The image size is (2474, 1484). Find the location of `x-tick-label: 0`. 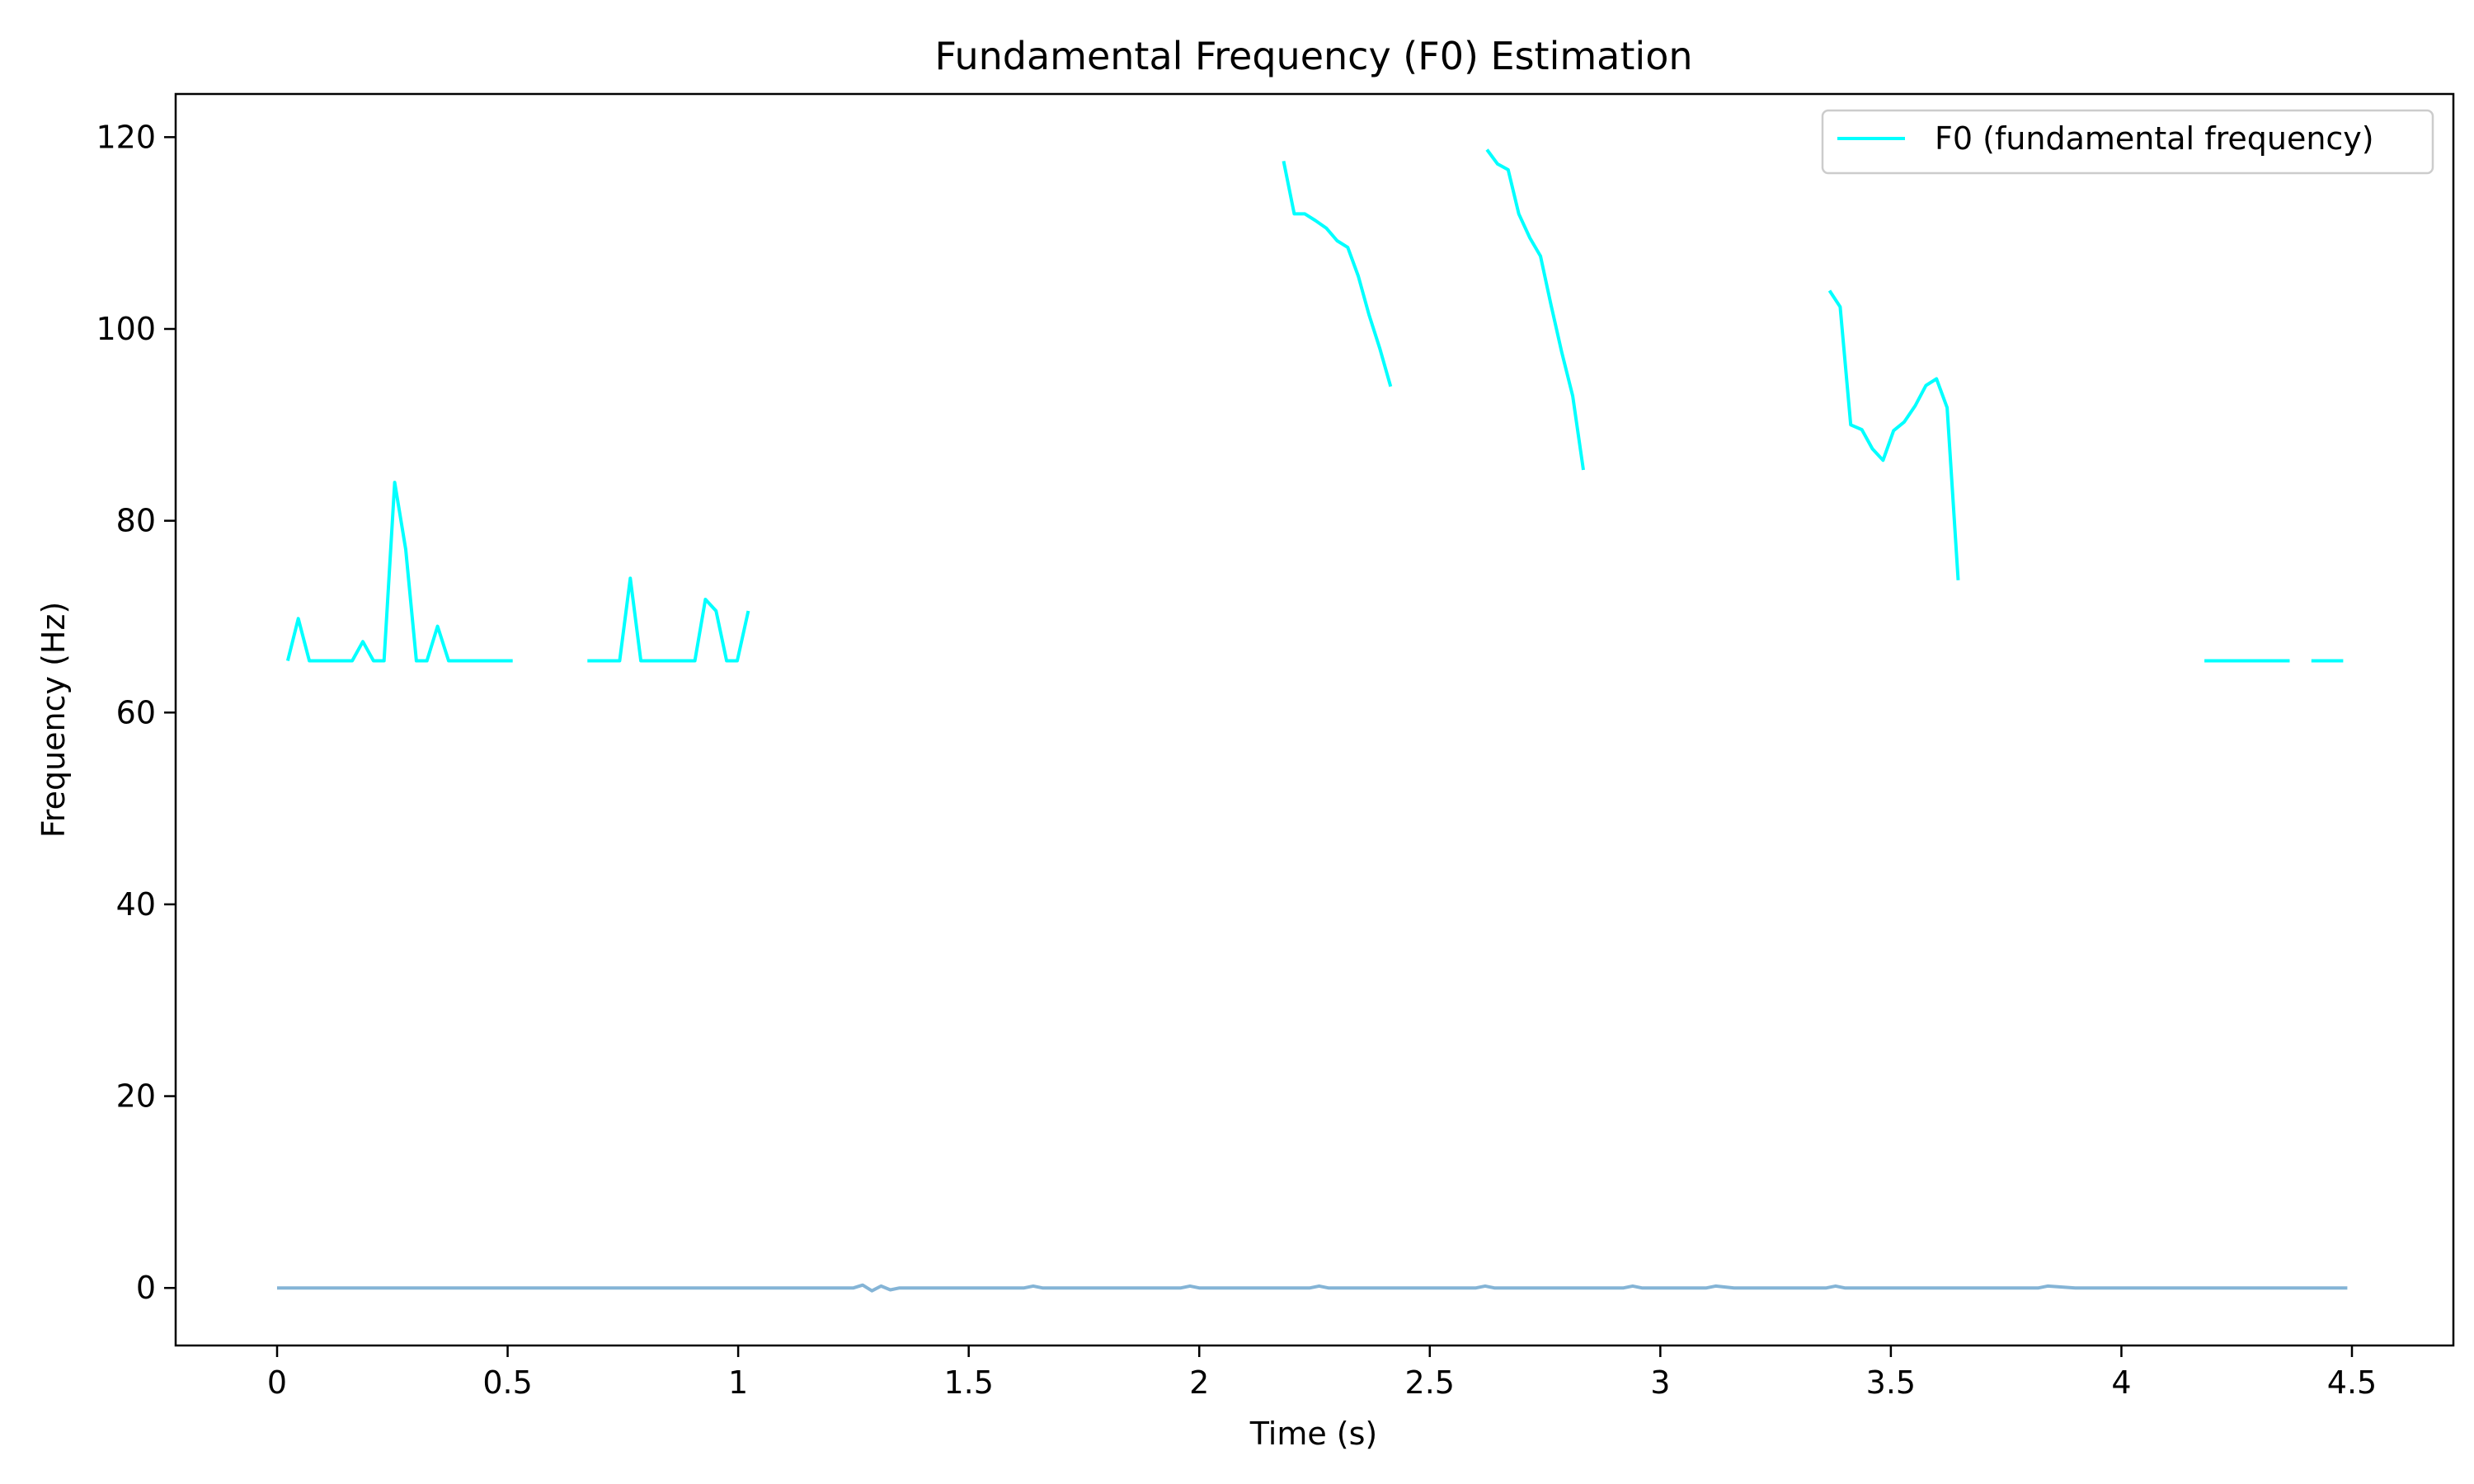

x-tick-label: 0 is located at coordinates (277, 1382).